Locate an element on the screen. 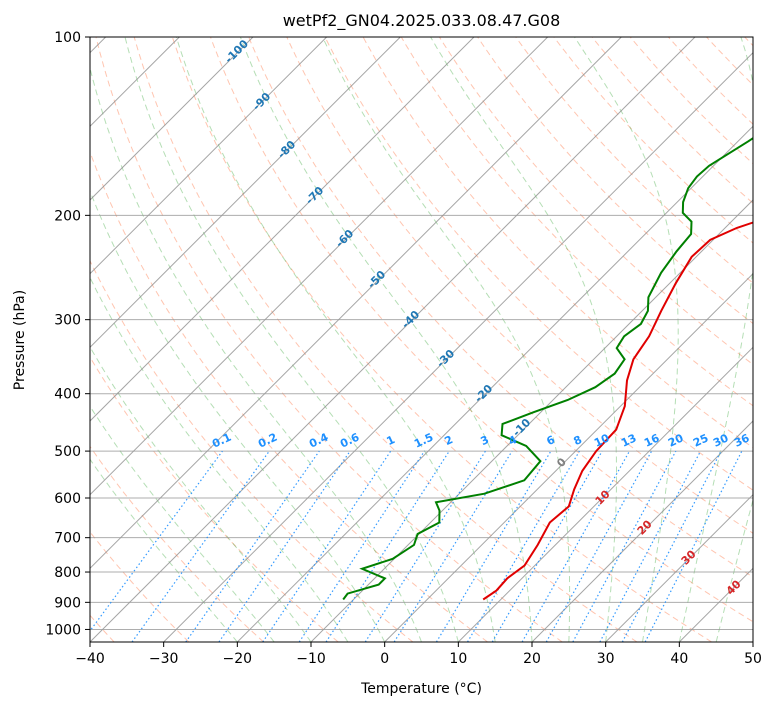 The width and height of the screenshot is (775, 708). mixing-ratio-label: 6 is located at coordinates (551, 440).